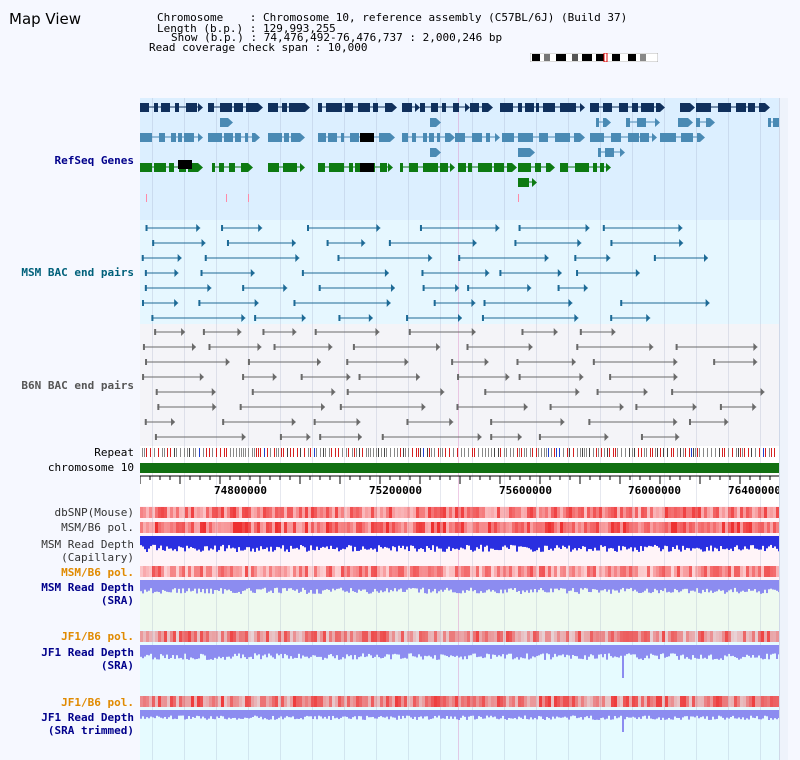 This screenshot has height=760, width=800. Describe the element at coordinates (97, 636) in the screenshot. I see `track-label-jf1-pol: JF1/B6 pol.` at that location.